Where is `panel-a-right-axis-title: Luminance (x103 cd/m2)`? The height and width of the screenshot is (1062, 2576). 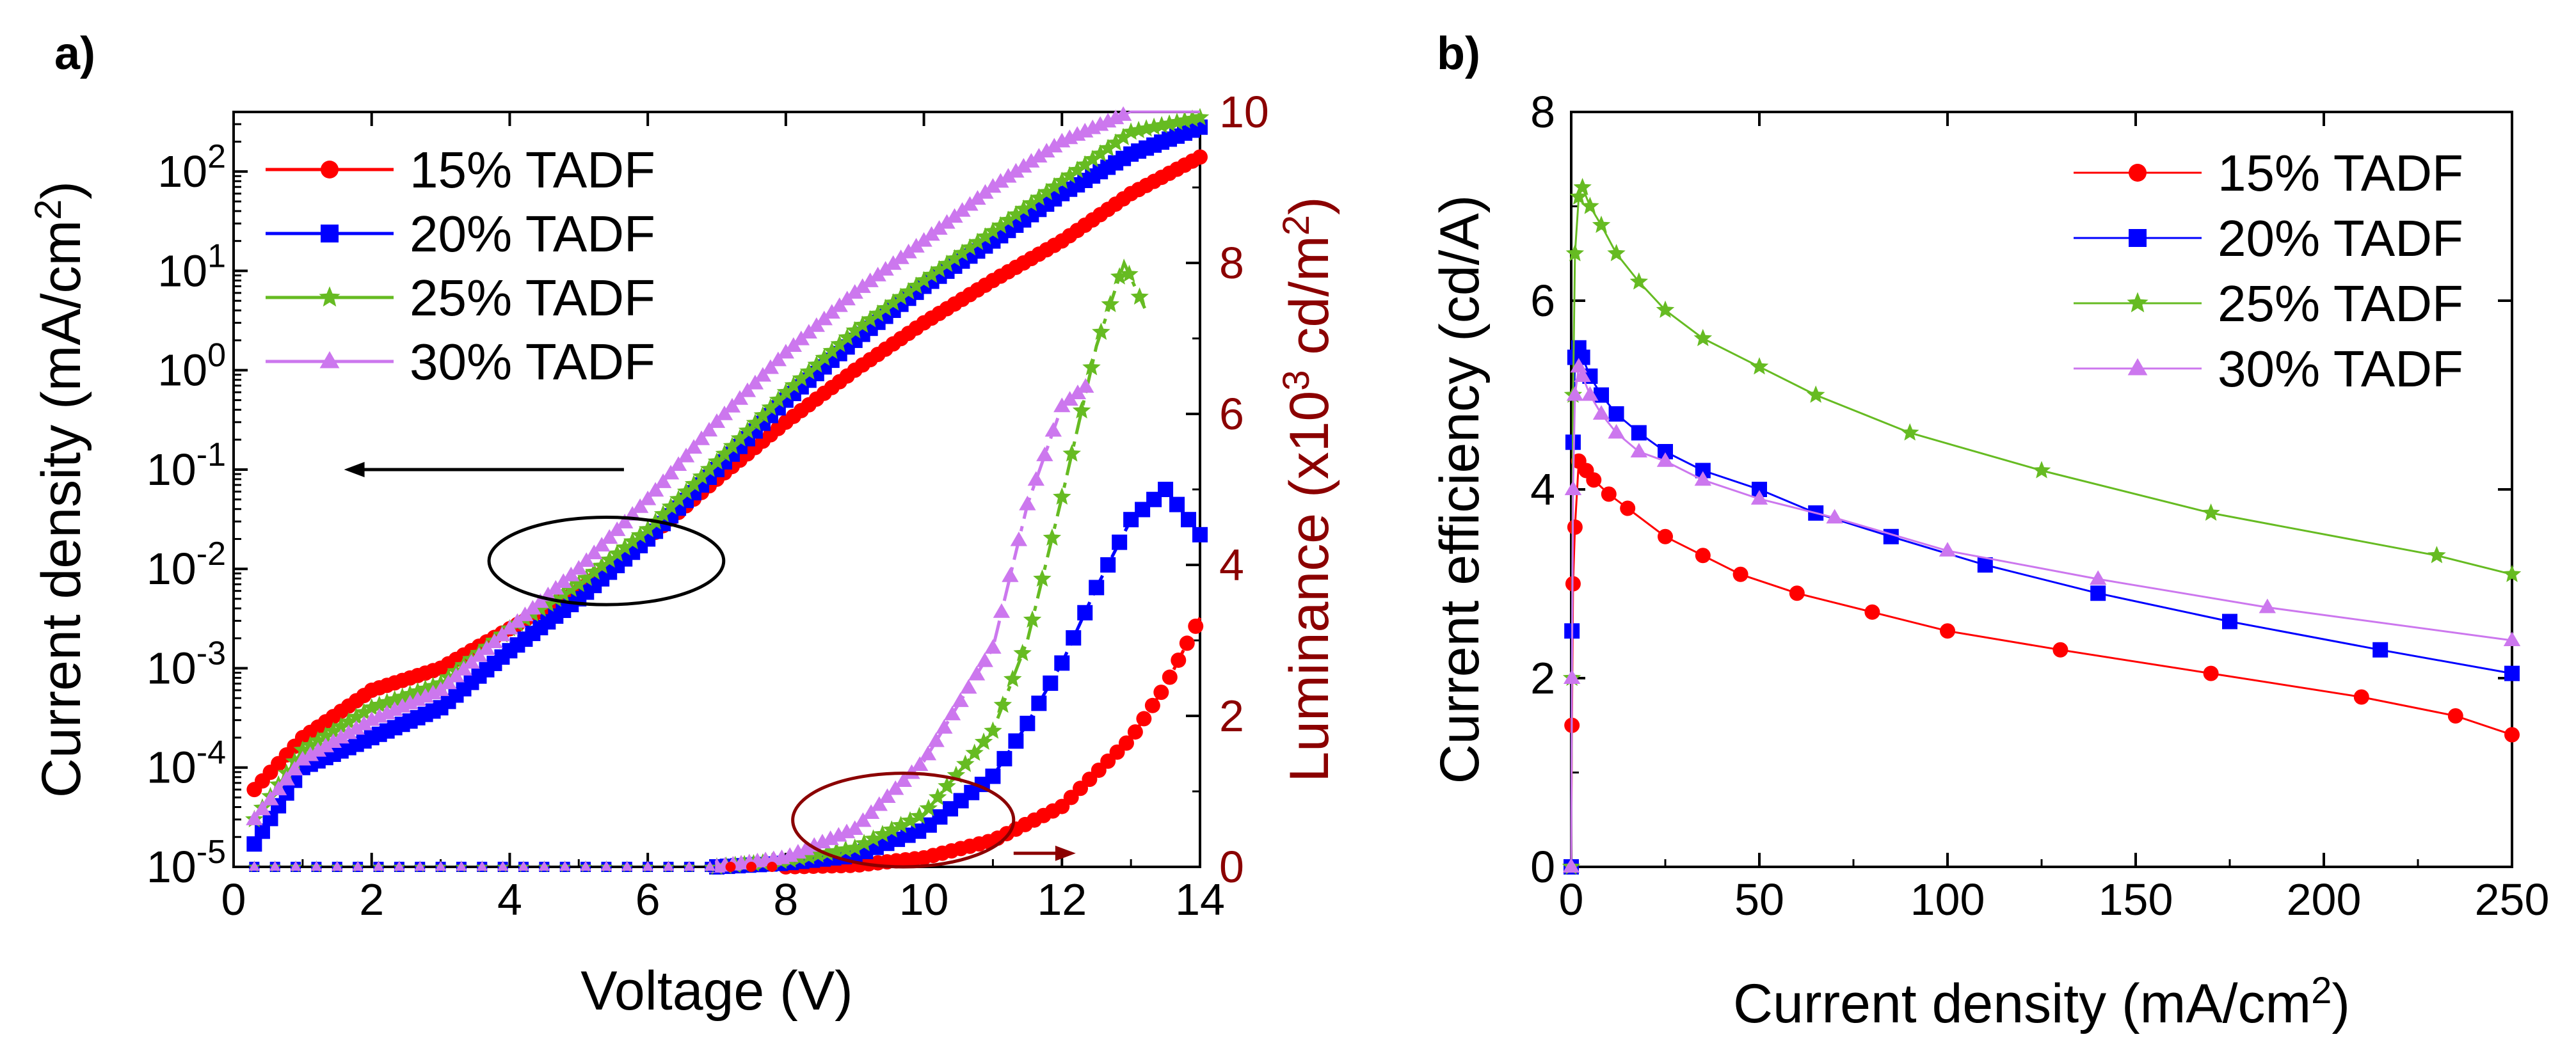 panel-a-right-axis-title: Luminance (x103 cd/m2) is located at coordinates (1308, 489).